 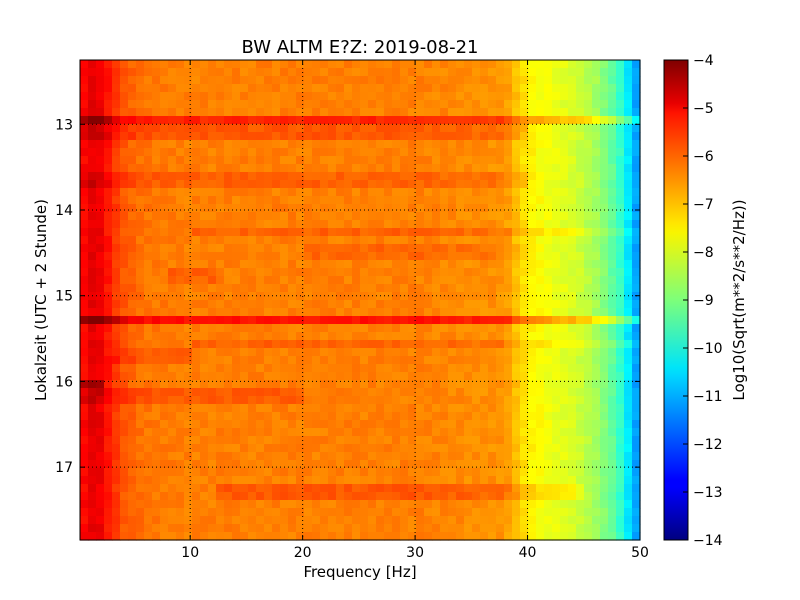 I want to click on colorbar-tick-label: −9, so click(x=703, y=301).